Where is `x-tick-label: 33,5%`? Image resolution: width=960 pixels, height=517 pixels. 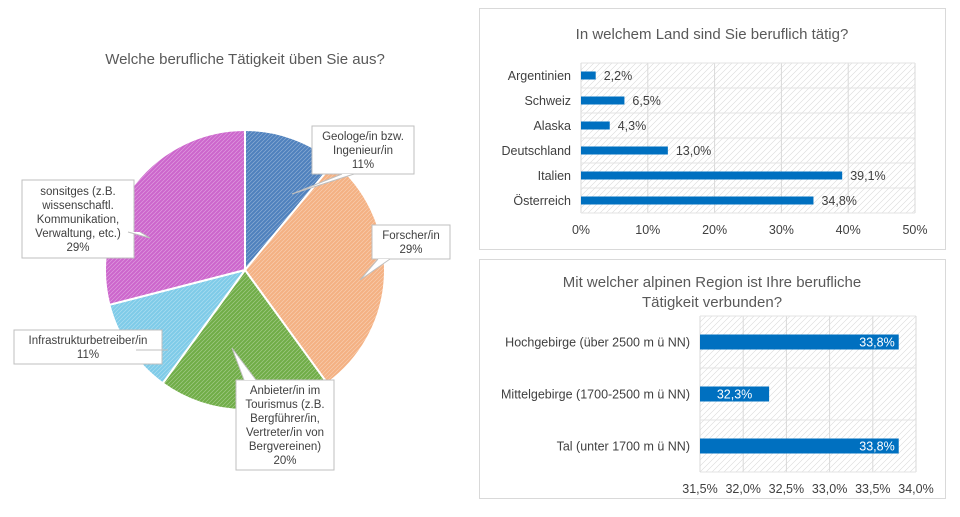
x-tick-label: 33,5% is located at coordinates (872, 489).